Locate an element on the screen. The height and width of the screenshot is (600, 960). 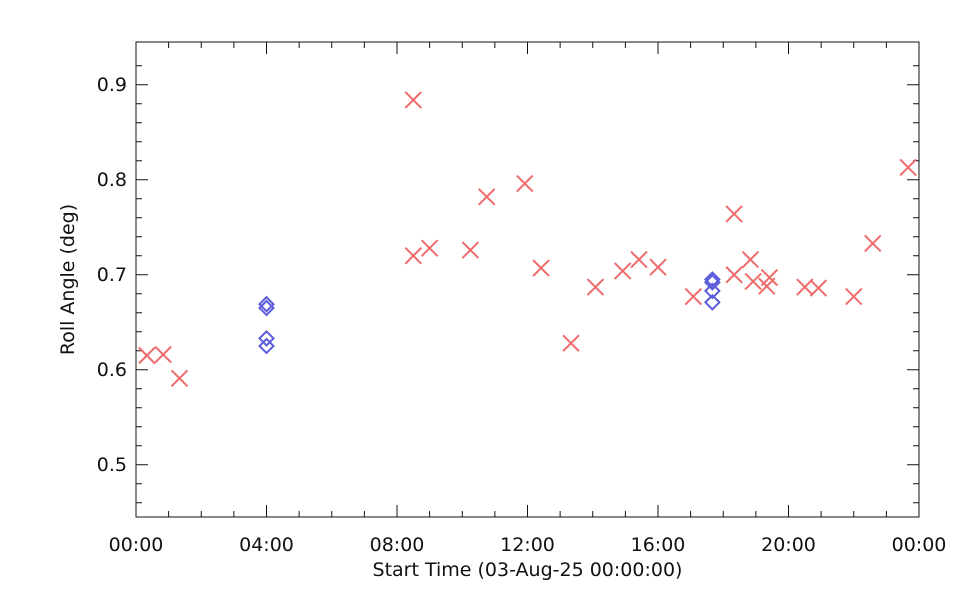
x-tick-label: 08:00 is located at coordinates (397, 545).